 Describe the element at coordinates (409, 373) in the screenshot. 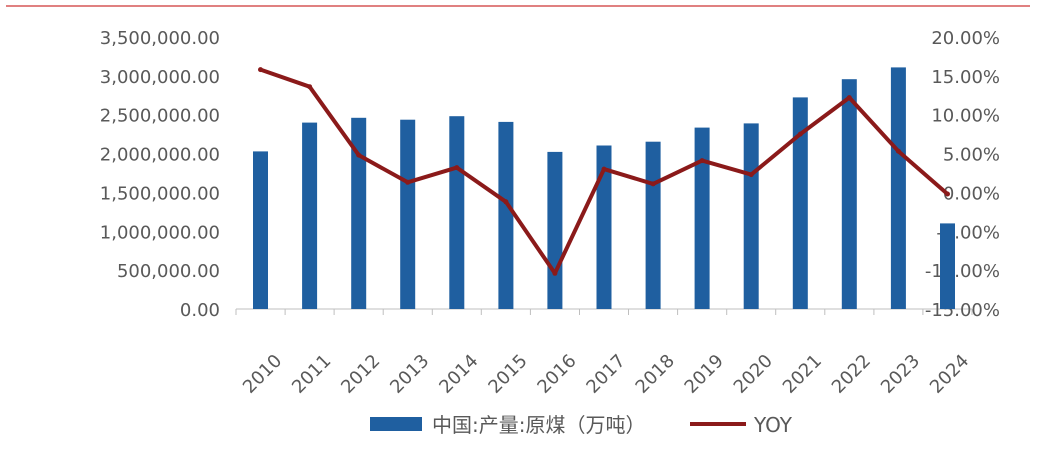

I see `x-tick-label: 2013` at that location.